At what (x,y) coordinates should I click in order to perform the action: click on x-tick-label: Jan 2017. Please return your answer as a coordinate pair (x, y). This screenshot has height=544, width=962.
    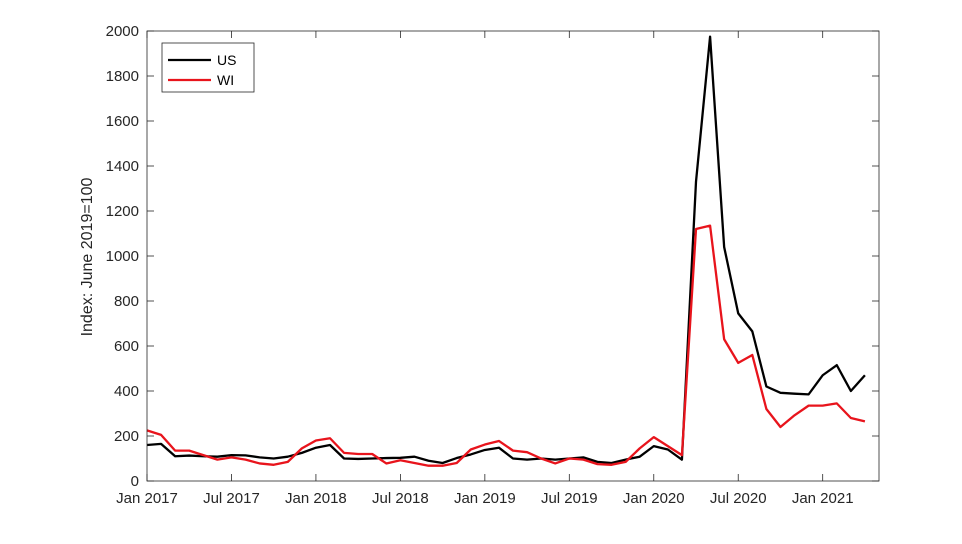
    Looking at the image, I should click on (147, 498).